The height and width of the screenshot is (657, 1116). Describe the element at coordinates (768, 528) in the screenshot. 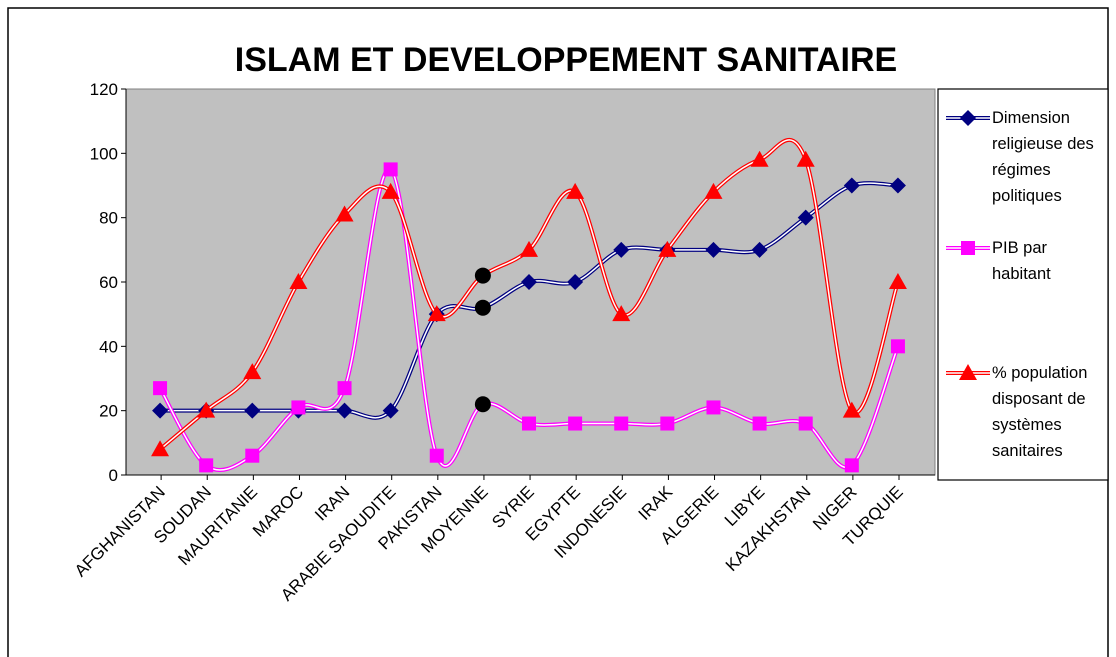

I see `x-tick-label: KAZAKHSTAN` at that location.